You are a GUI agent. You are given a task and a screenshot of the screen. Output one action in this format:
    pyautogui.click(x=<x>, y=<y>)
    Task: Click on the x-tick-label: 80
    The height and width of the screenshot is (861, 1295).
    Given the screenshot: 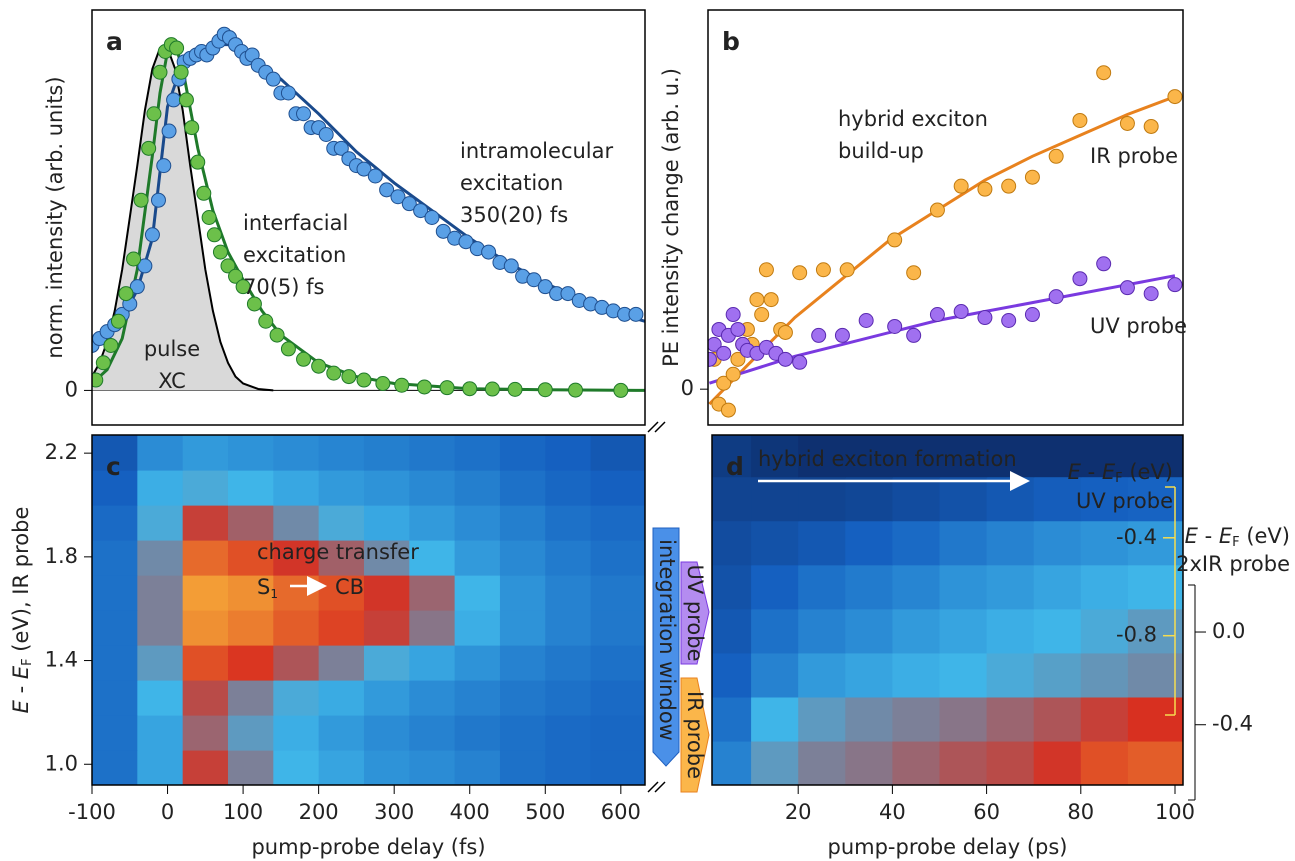 What is the action you would take?
    pyautogui.click(x=1080, y=812)
    